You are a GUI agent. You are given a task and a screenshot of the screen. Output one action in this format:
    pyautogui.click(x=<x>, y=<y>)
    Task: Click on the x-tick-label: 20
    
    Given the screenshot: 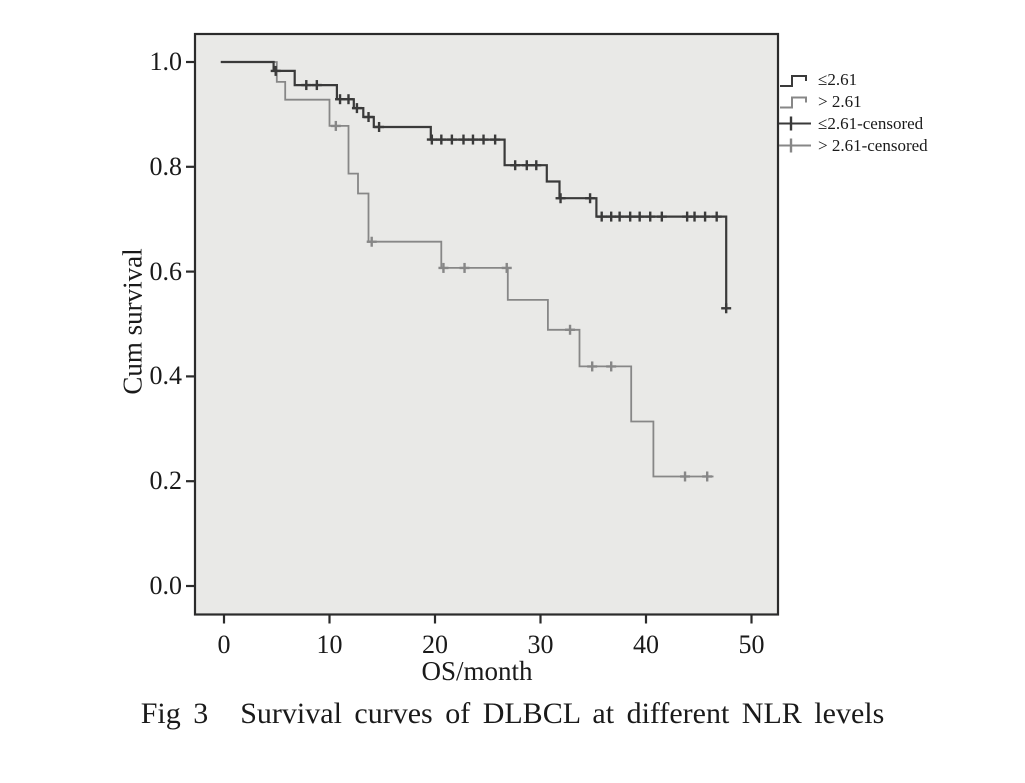 What is the action you would take?
    pyautogui.click(x=435, y=644)
    